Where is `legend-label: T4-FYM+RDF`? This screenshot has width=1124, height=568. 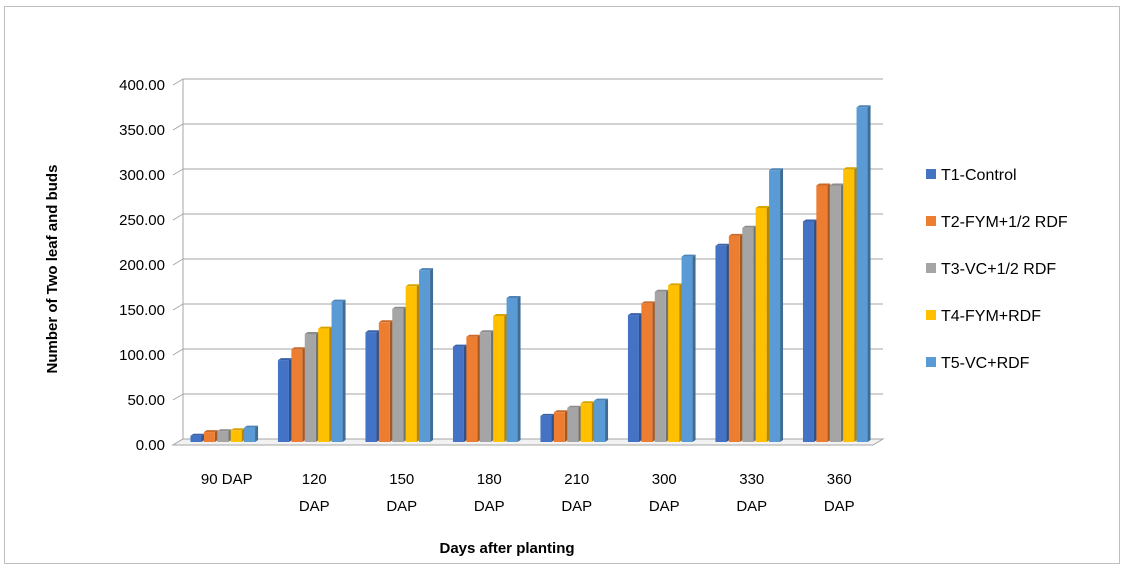
legend-label: T4-FYM+RDF is located at coordinates (991, 316).